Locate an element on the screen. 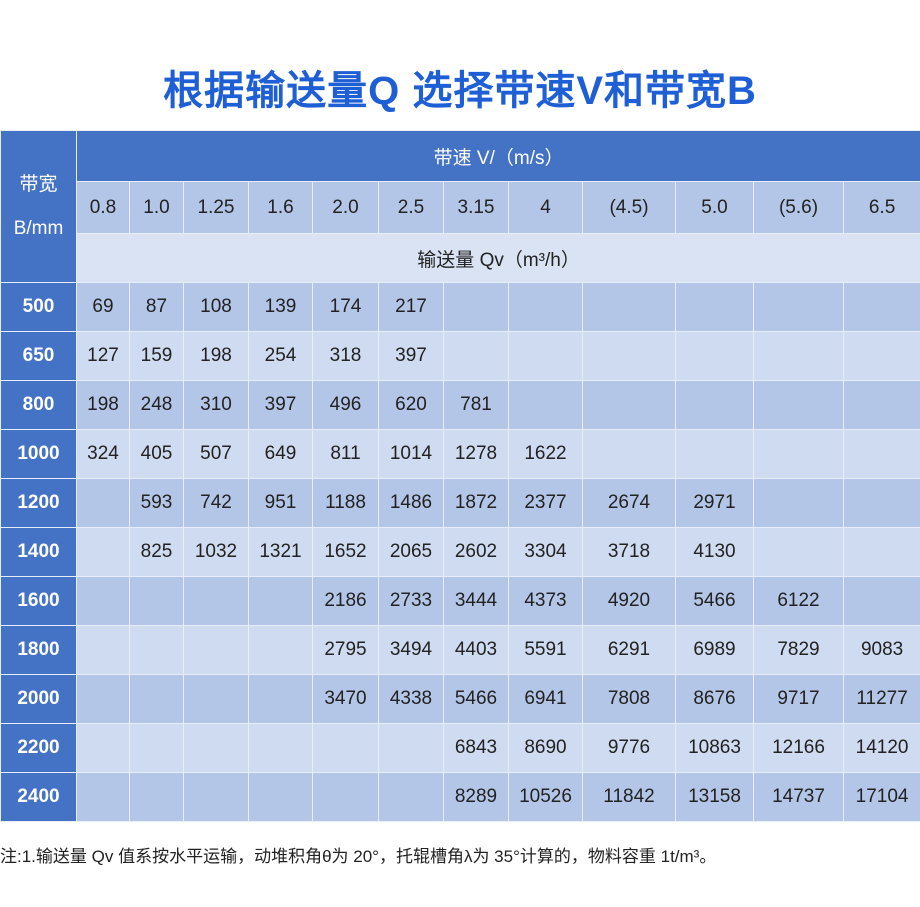  flow-cell: 318 is located at coordinates (345, 356).